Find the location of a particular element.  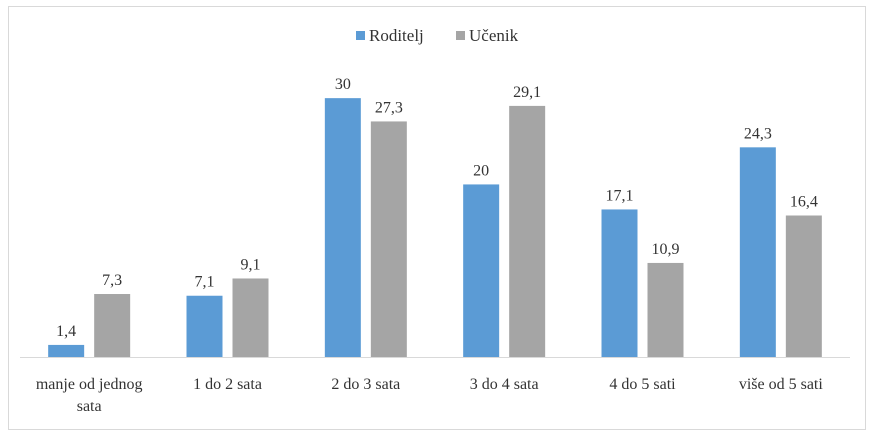

legend: Roditelj Učenik is located at coordinates (437, 35).